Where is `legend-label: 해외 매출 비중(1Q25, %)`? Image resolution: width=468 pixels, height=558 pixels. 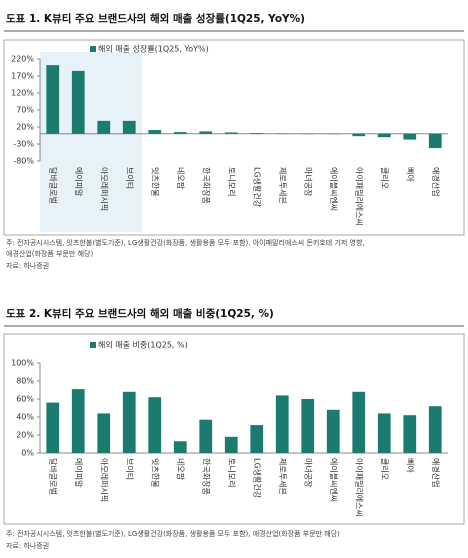 legend-label: 해외 매출 비중(1Q25, %) is located at coordinates (143, 345).